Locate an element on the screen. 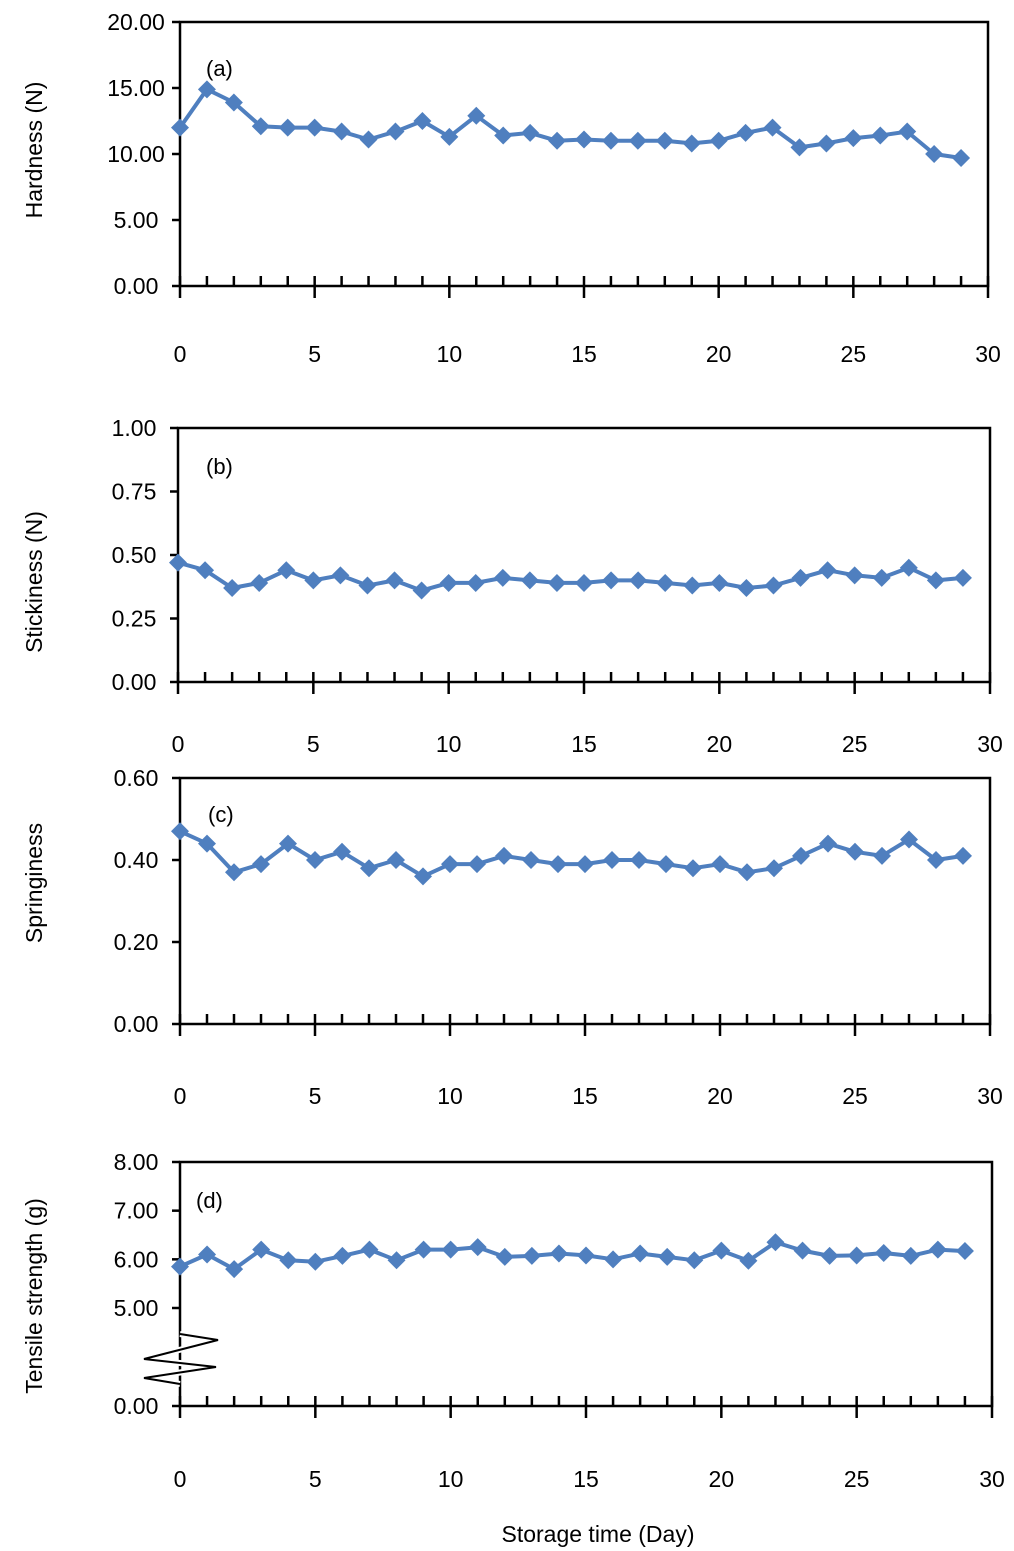 The height and width of the screenshot is (1551, 1014). y-tick-label: 0.40 is located at coordinates (136, 860).